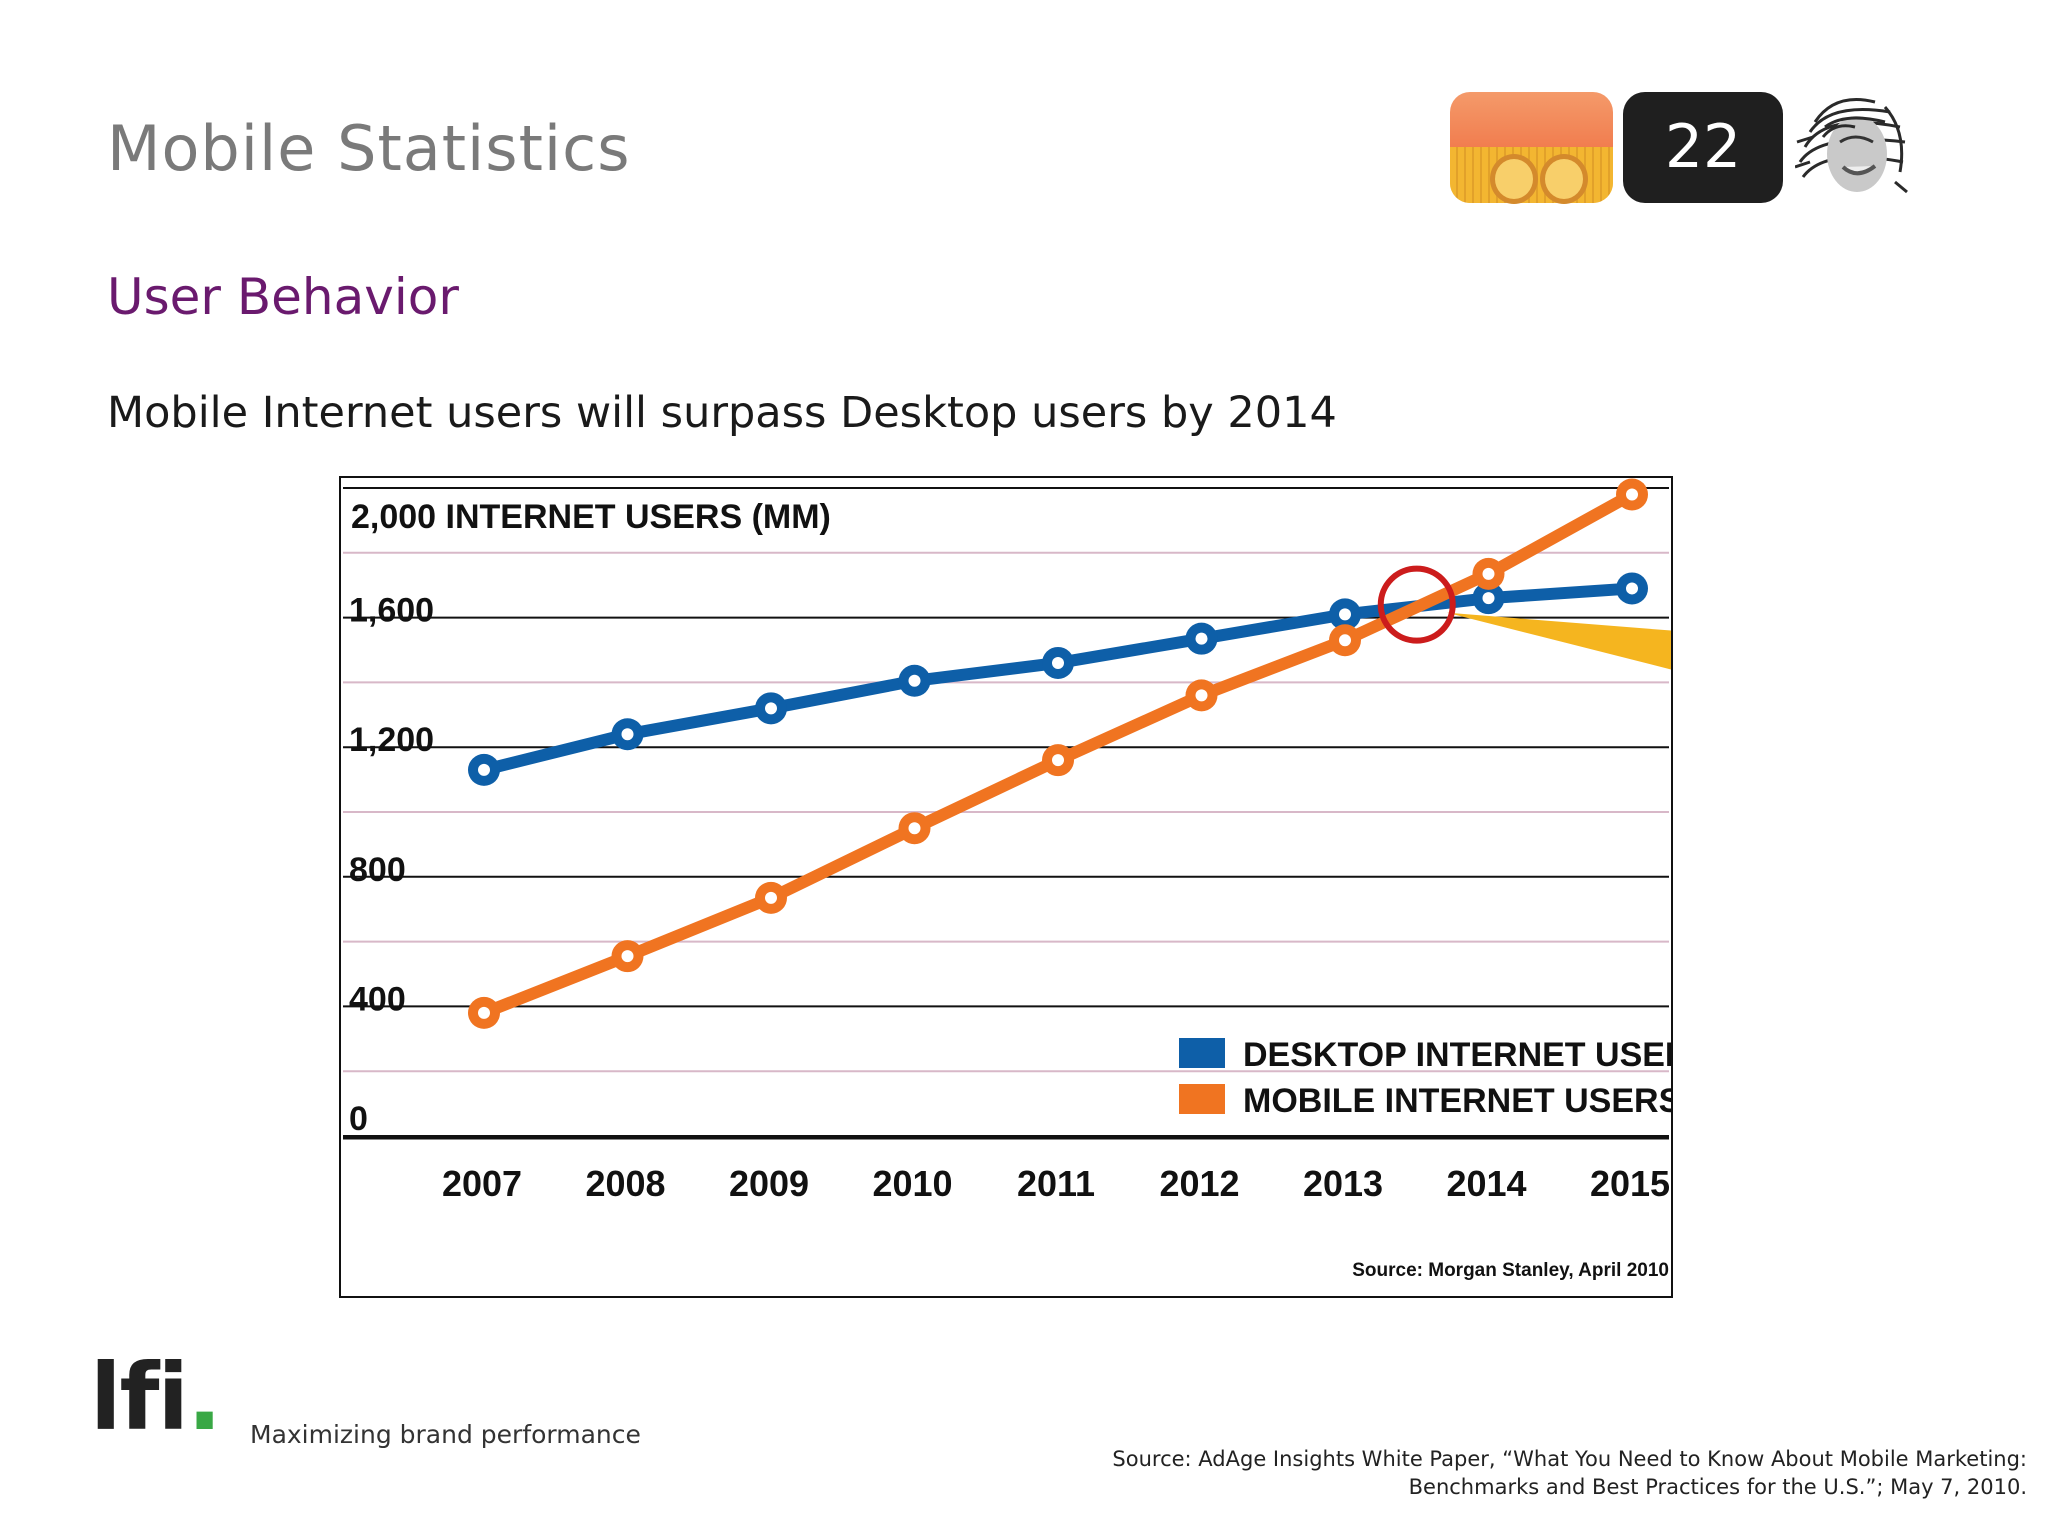 The image size is (2048, 1536). Describe the element at coordinates (1703, 147) in the screenshot. I see `page-number-badge: 22` at that location.